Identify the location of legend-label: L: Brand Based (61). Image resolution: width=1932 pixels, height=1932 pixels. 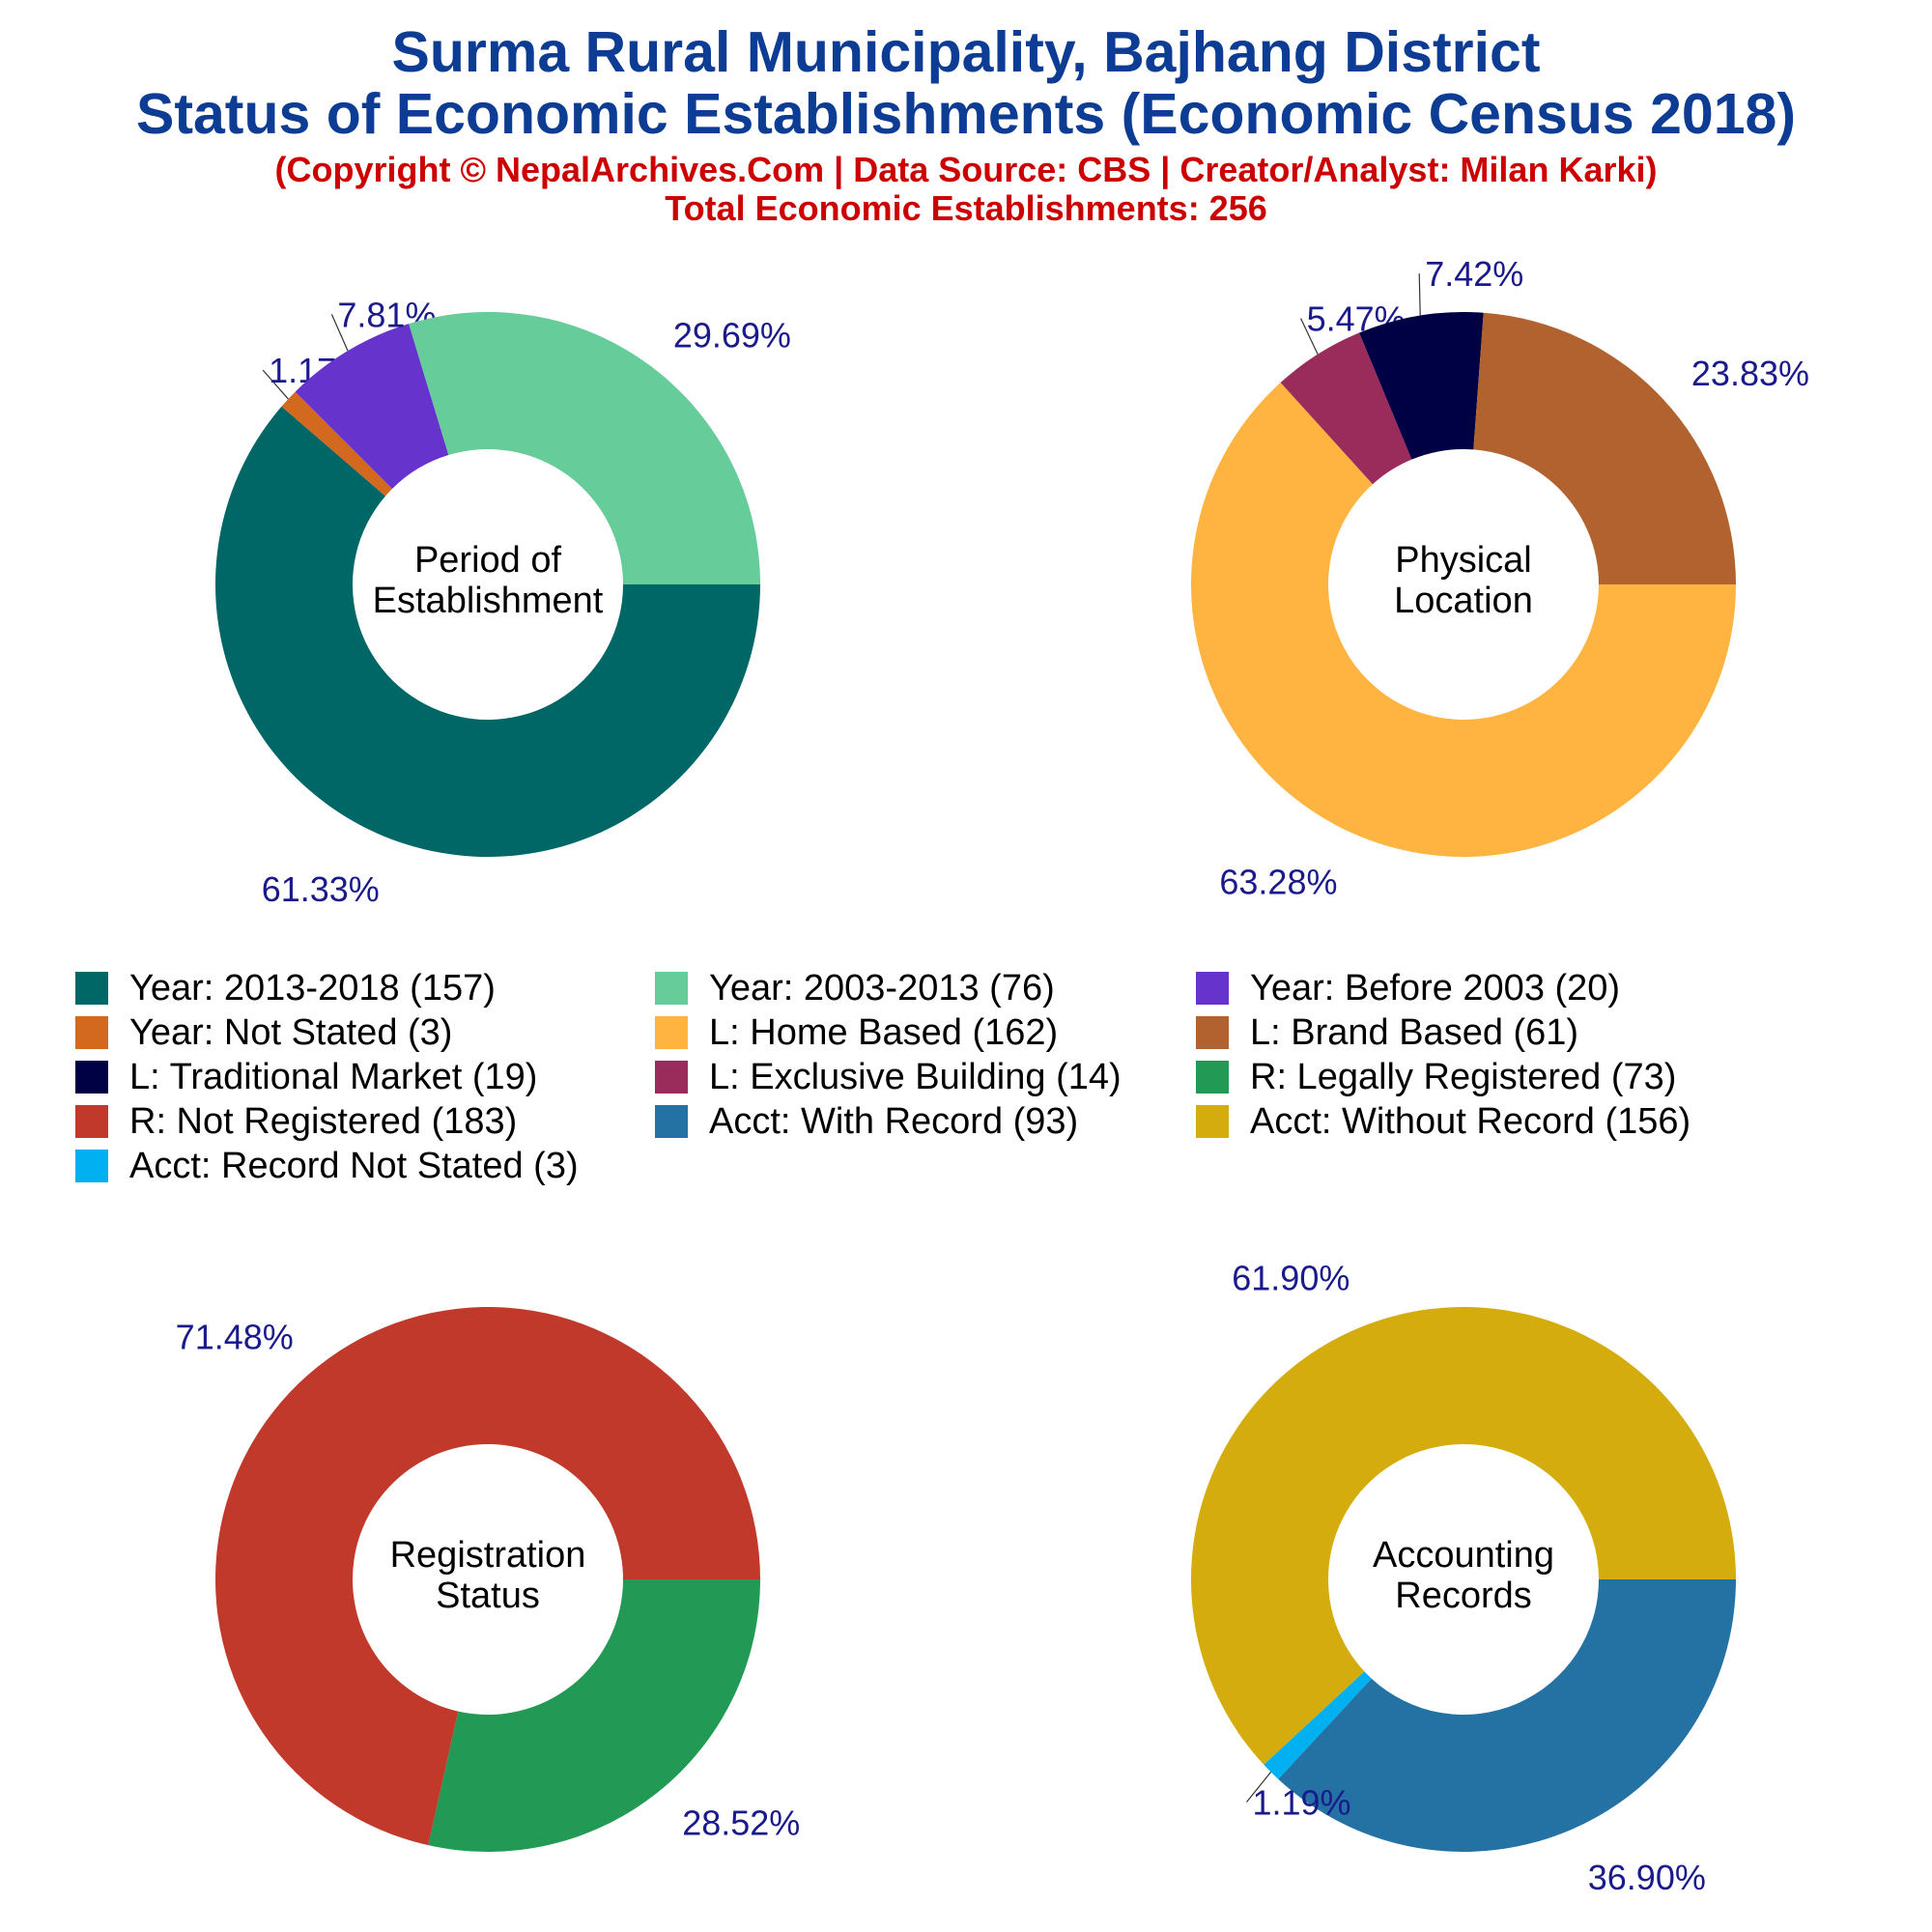
(1414, 1032).